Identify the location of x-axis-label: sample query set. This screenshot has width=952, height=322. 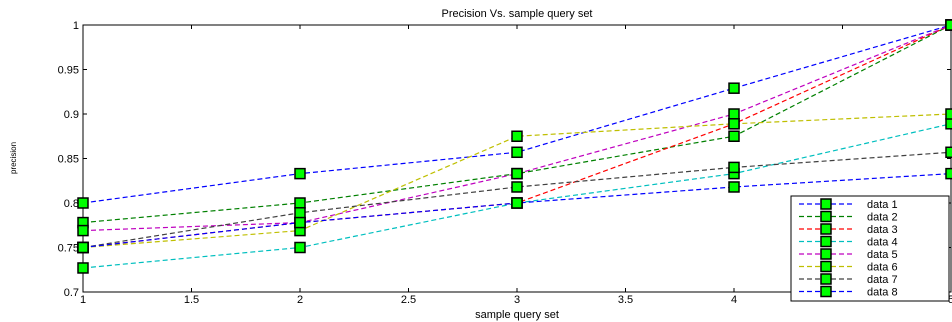
(517, 315).